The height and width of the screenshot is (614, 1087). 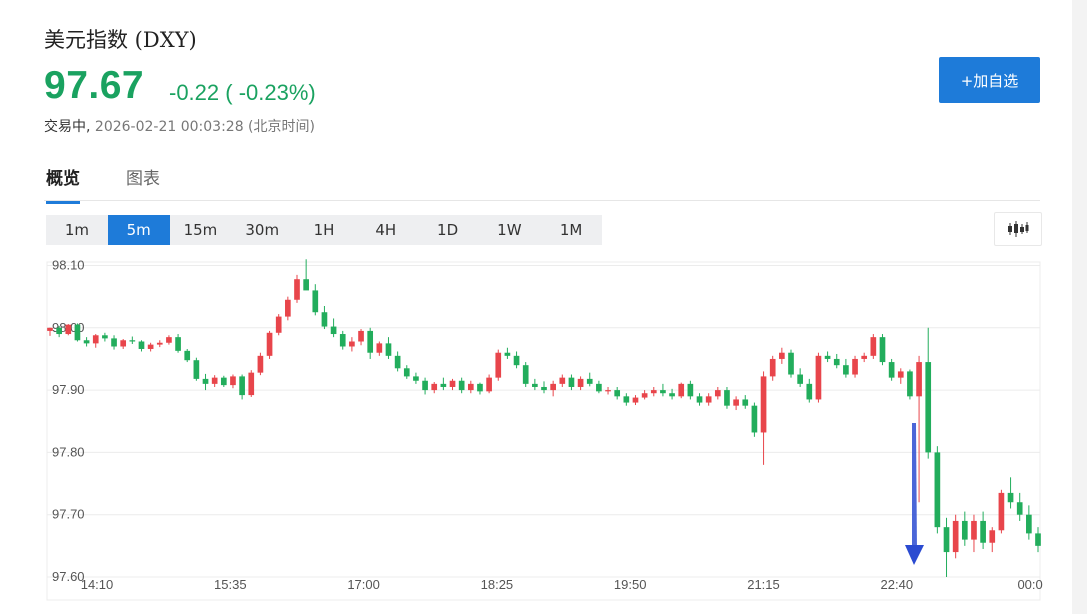 I want to click on period-30m: 30m, so click(x=262, y=230).